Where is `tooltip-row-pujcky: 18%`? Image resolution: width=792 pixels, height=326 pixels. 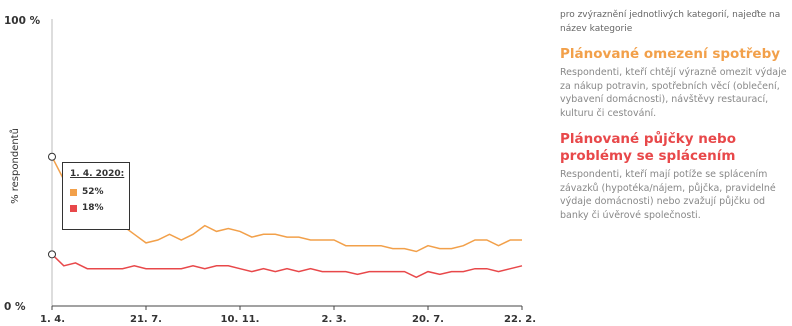 tooltip-row-pujcky: 18% is located at coordinates (96, 208).